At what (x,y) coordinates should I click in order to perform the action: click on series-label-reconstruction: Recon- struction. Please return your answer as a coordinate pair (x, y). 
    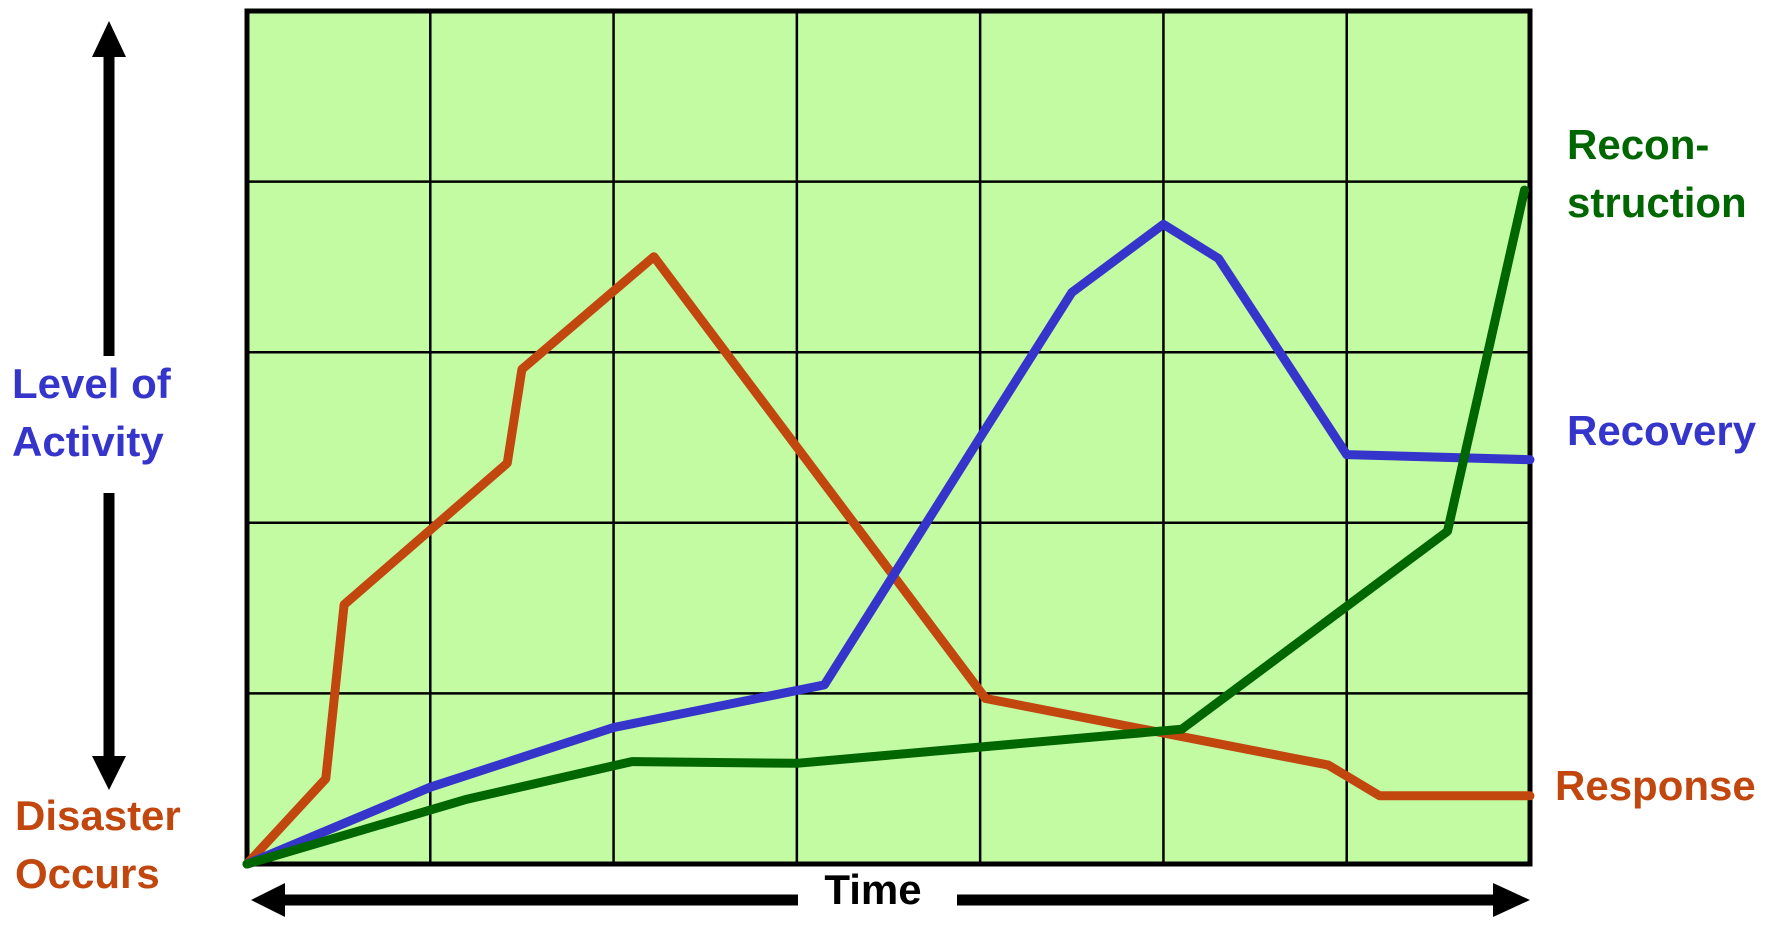
    Looking at the image, I should click on (1657, 173).